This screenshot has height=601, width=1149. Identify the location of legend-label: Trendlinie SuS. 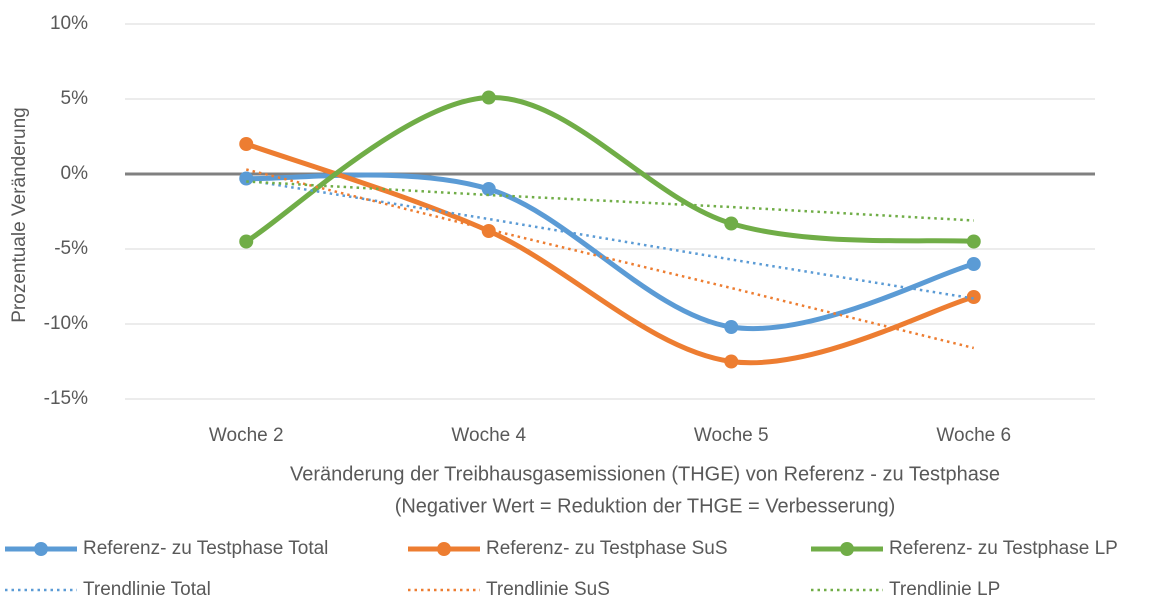
(548, 589).